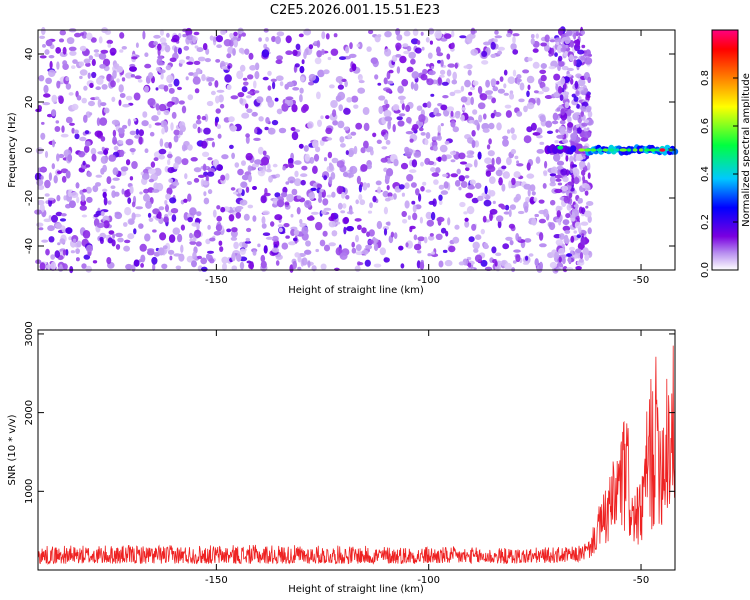  What do you see at coordinates (705, 270) in the screenshot?
I see `colorbar-tick-label: 0.0` at bounding box center [705, 270].